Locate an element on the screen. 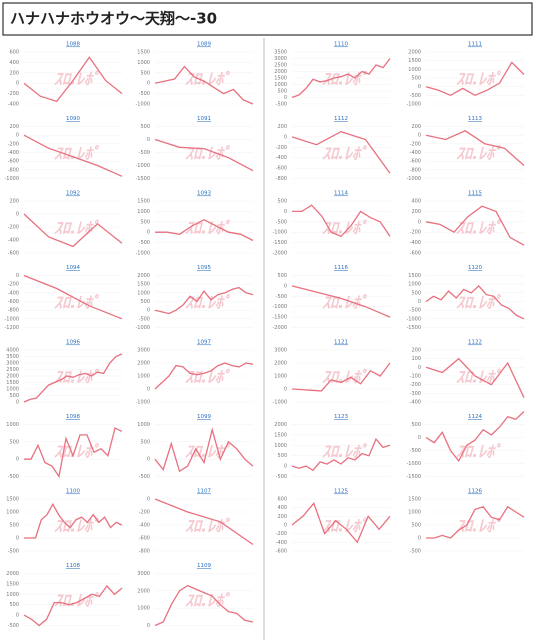  chart-title: 1111 is located at coordinates (475, 45).